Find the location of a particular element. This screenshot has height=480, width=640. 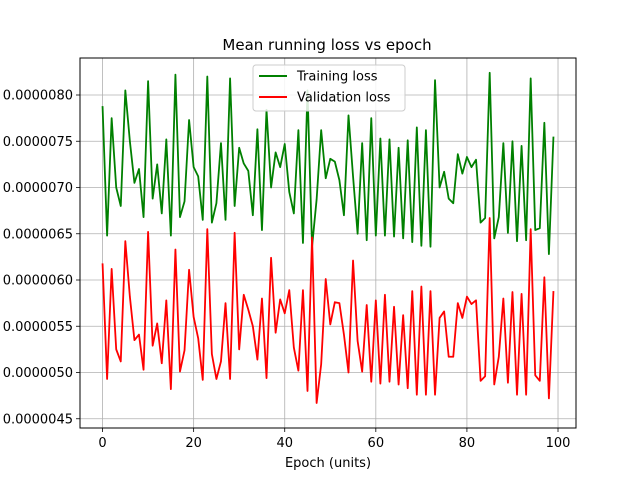

x-tick-label: 80 is located at coordinates (467, 443).